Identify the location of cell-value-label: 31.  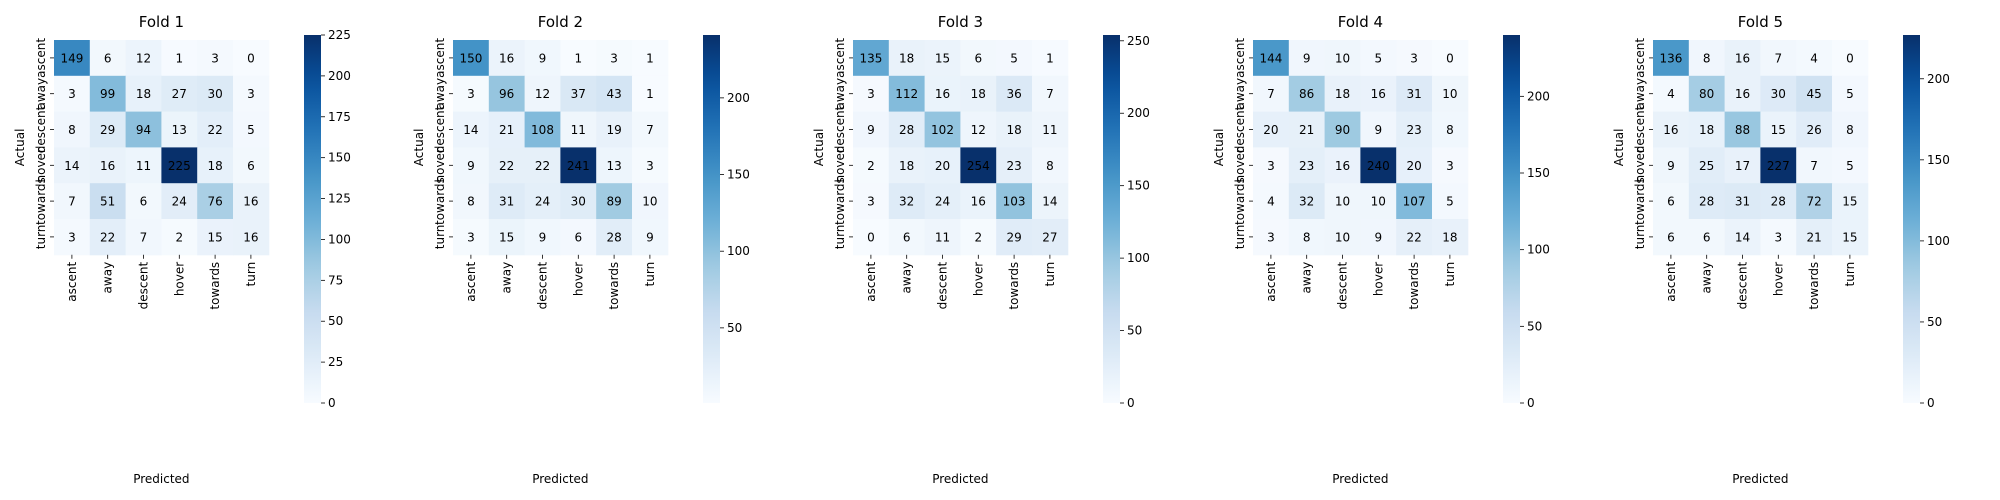
(1742, 202).